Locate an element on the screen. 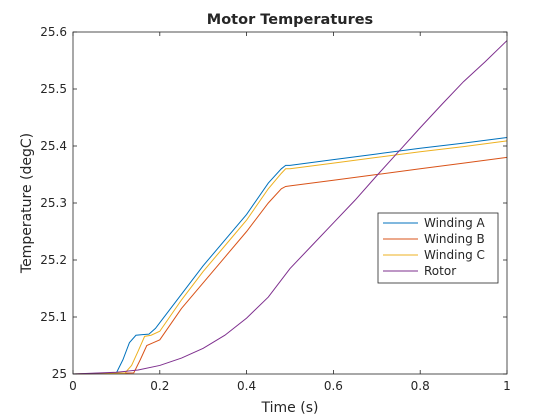 Image resolution: width=560 pixels, height=420 pixels. y-tick-label: 25.4 is located at coordinates (53, 146).